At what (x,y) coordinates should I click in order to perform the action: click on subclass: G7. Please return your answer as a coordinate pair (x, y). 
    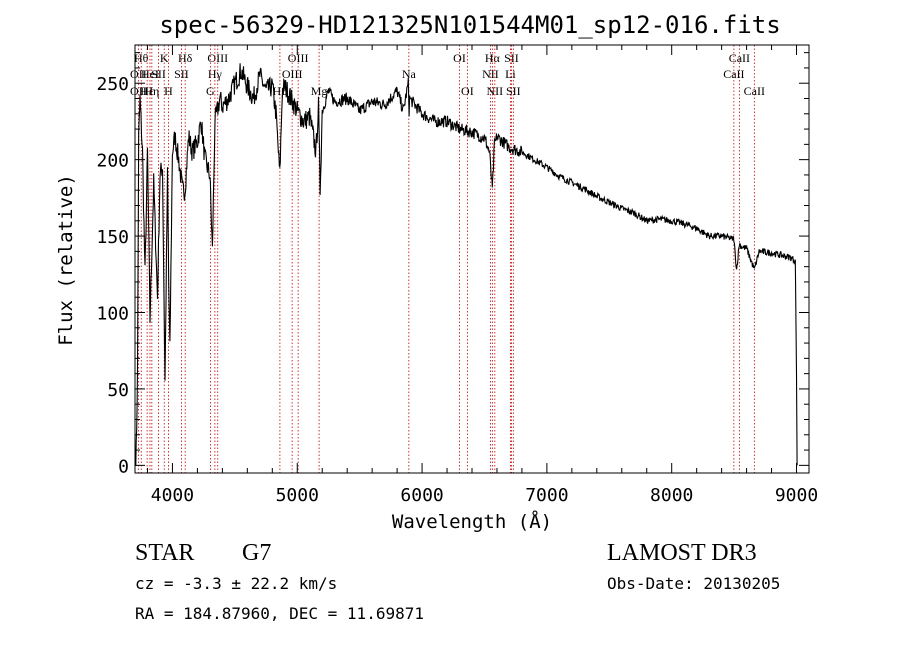
    Looking at the image, I should click on (257, 553).